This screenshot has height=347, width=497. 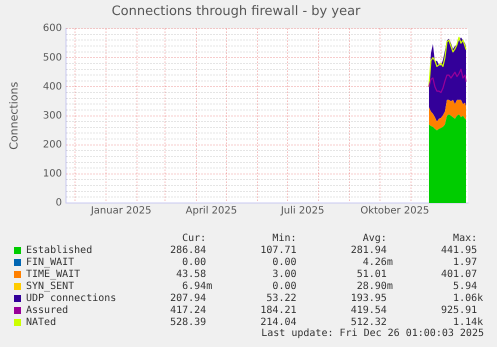 What do you see at coordinates (329, 286) in the screenshot?
I see `text: 6.94m 0.00 28.90m 5.94` at bounding box center [329, 286].